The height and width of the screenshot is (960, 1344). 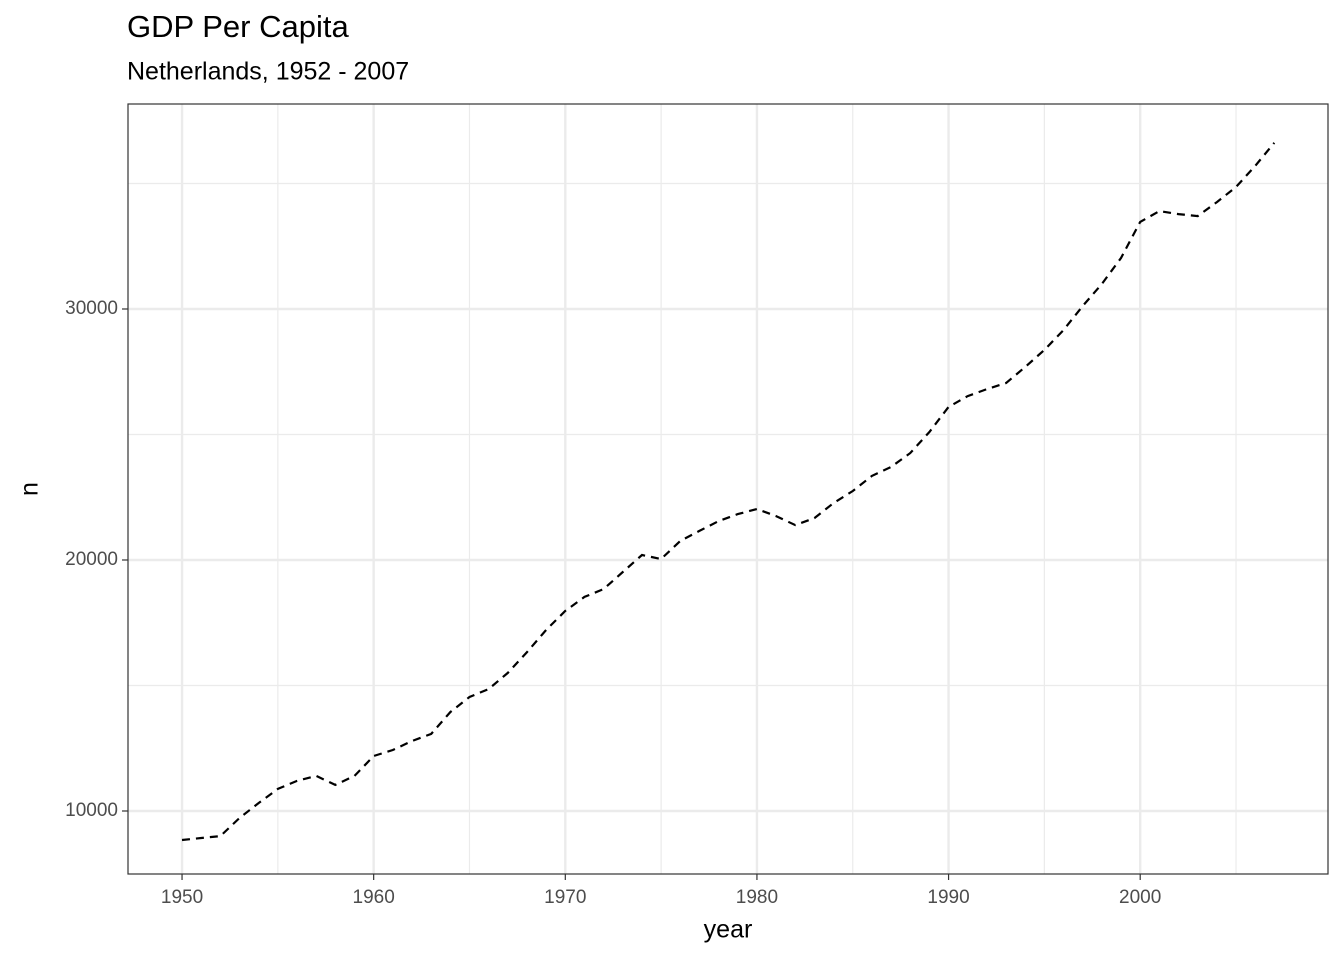 What do you see at coordinates (91, 308) in the screenshot?
I see `y-tick-label: 30000` at bounding box center [91, 308].